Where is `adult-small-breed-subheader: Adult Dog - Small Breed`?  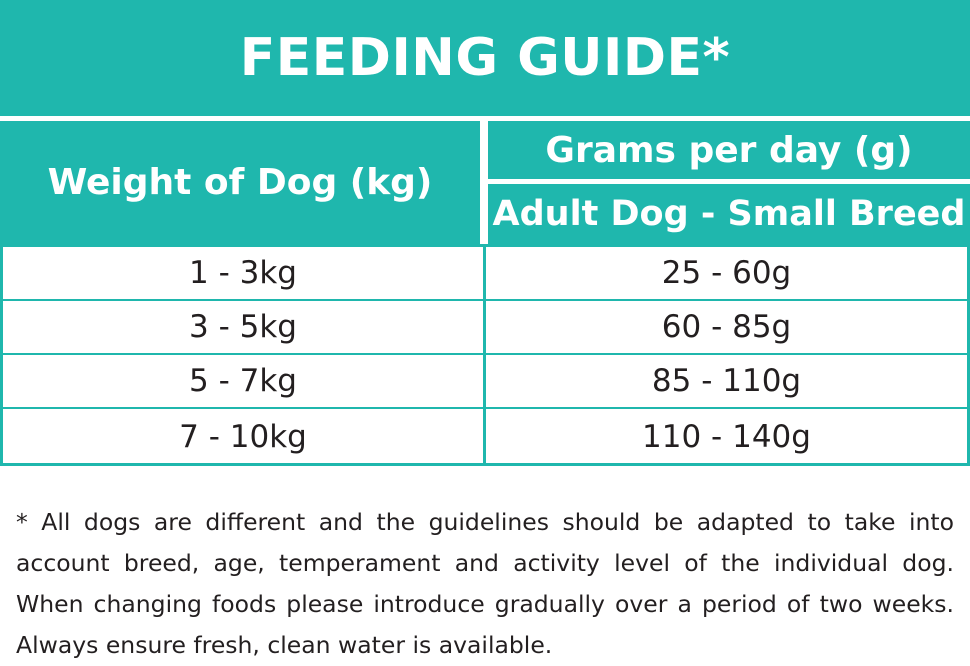 adult-small-breed-subheader: Adult Dog - Small Breed is located at coordinates (729, 214).